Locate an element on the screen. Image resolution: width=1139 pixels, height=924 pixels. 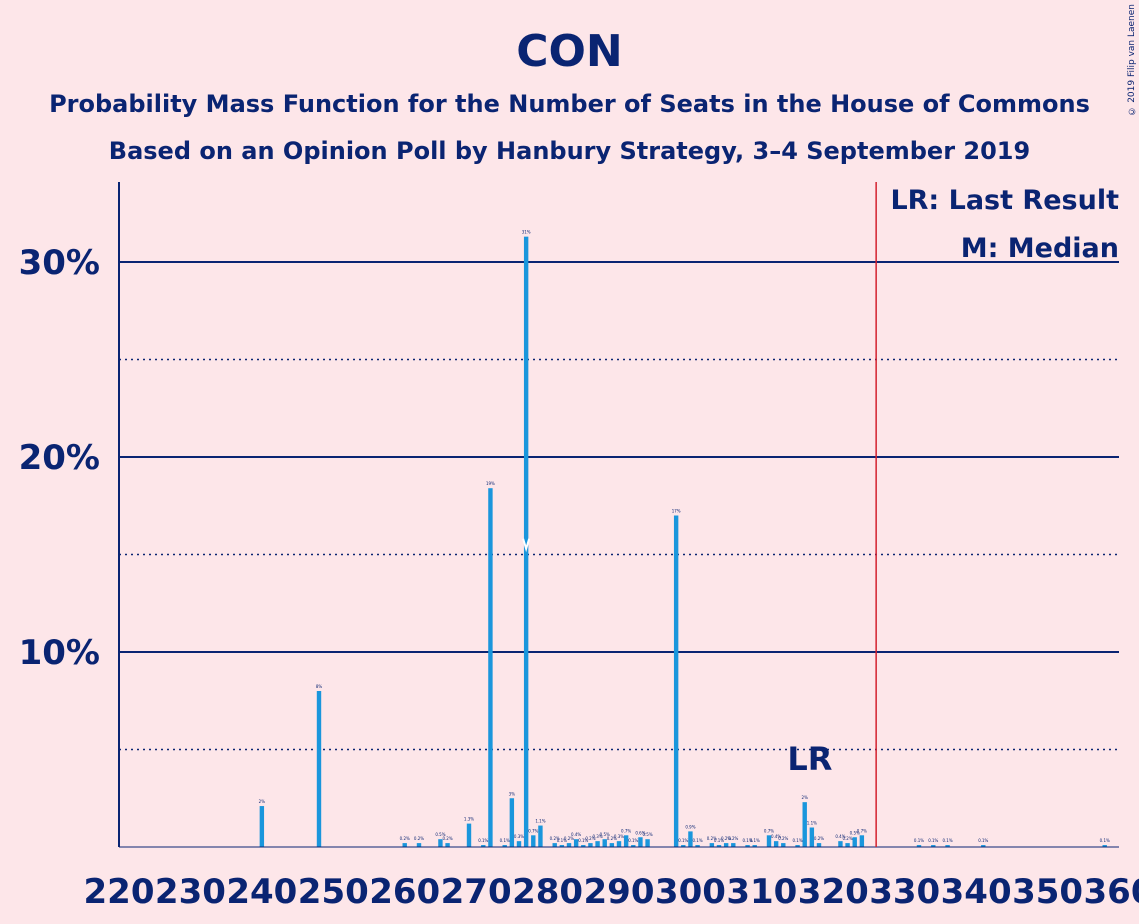
x-tick-label: 270 is located at coordinates (476, 892).